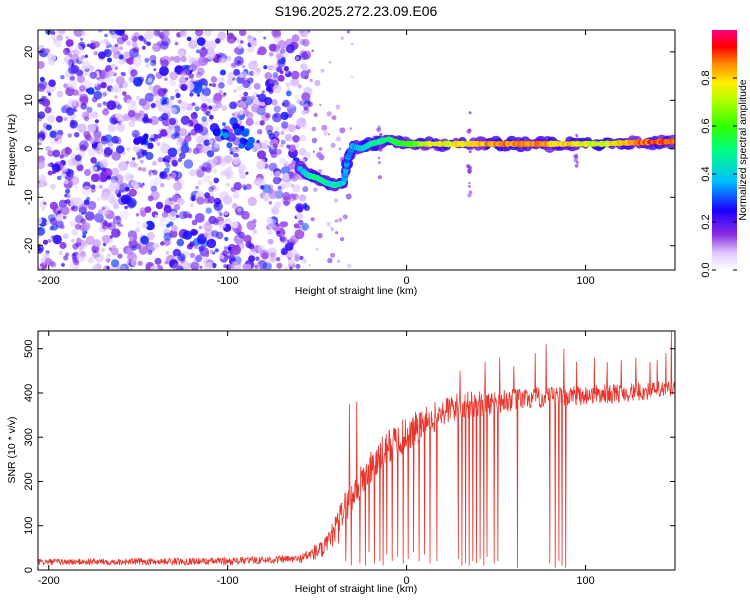  What do you see at coordinates (706, 77) in the screenshot?
I see `colorbar-tick-label: 0.8` at bounding box center [706, 77].